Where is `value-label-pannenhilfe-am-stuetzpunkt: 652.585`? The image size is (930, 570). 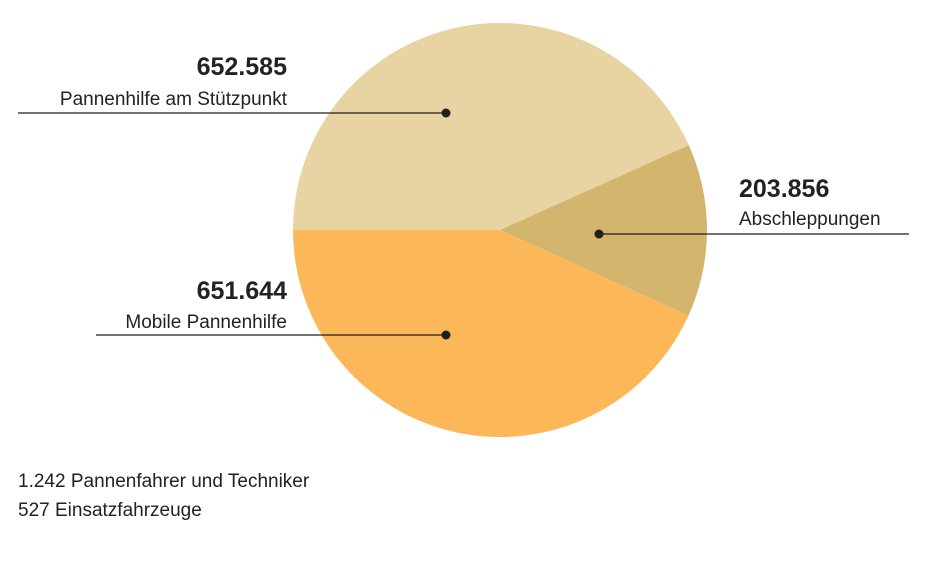 value-label-pannenhilfe-am-stuetzpunkt: 652.585 is located at coordinates (242, 67).